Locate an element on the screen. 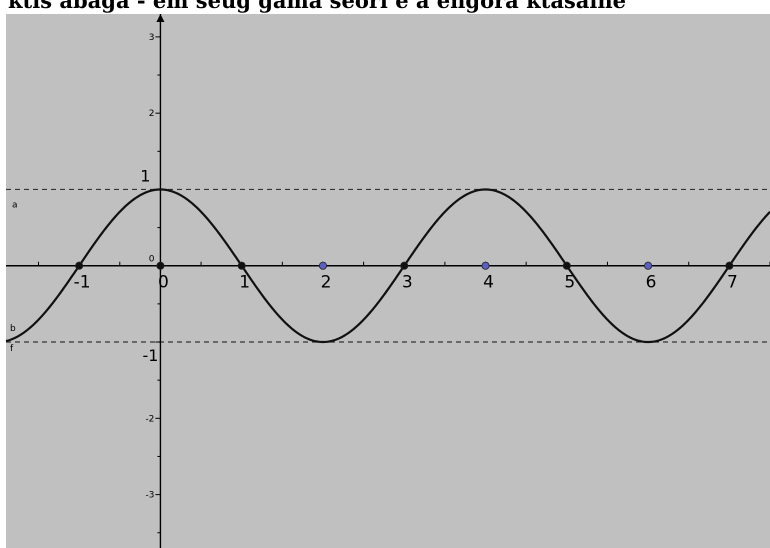 Image resolution: width=770 pixels, height=548 pixels. x-tick-label: 4 is located at coordinates (488, 283).